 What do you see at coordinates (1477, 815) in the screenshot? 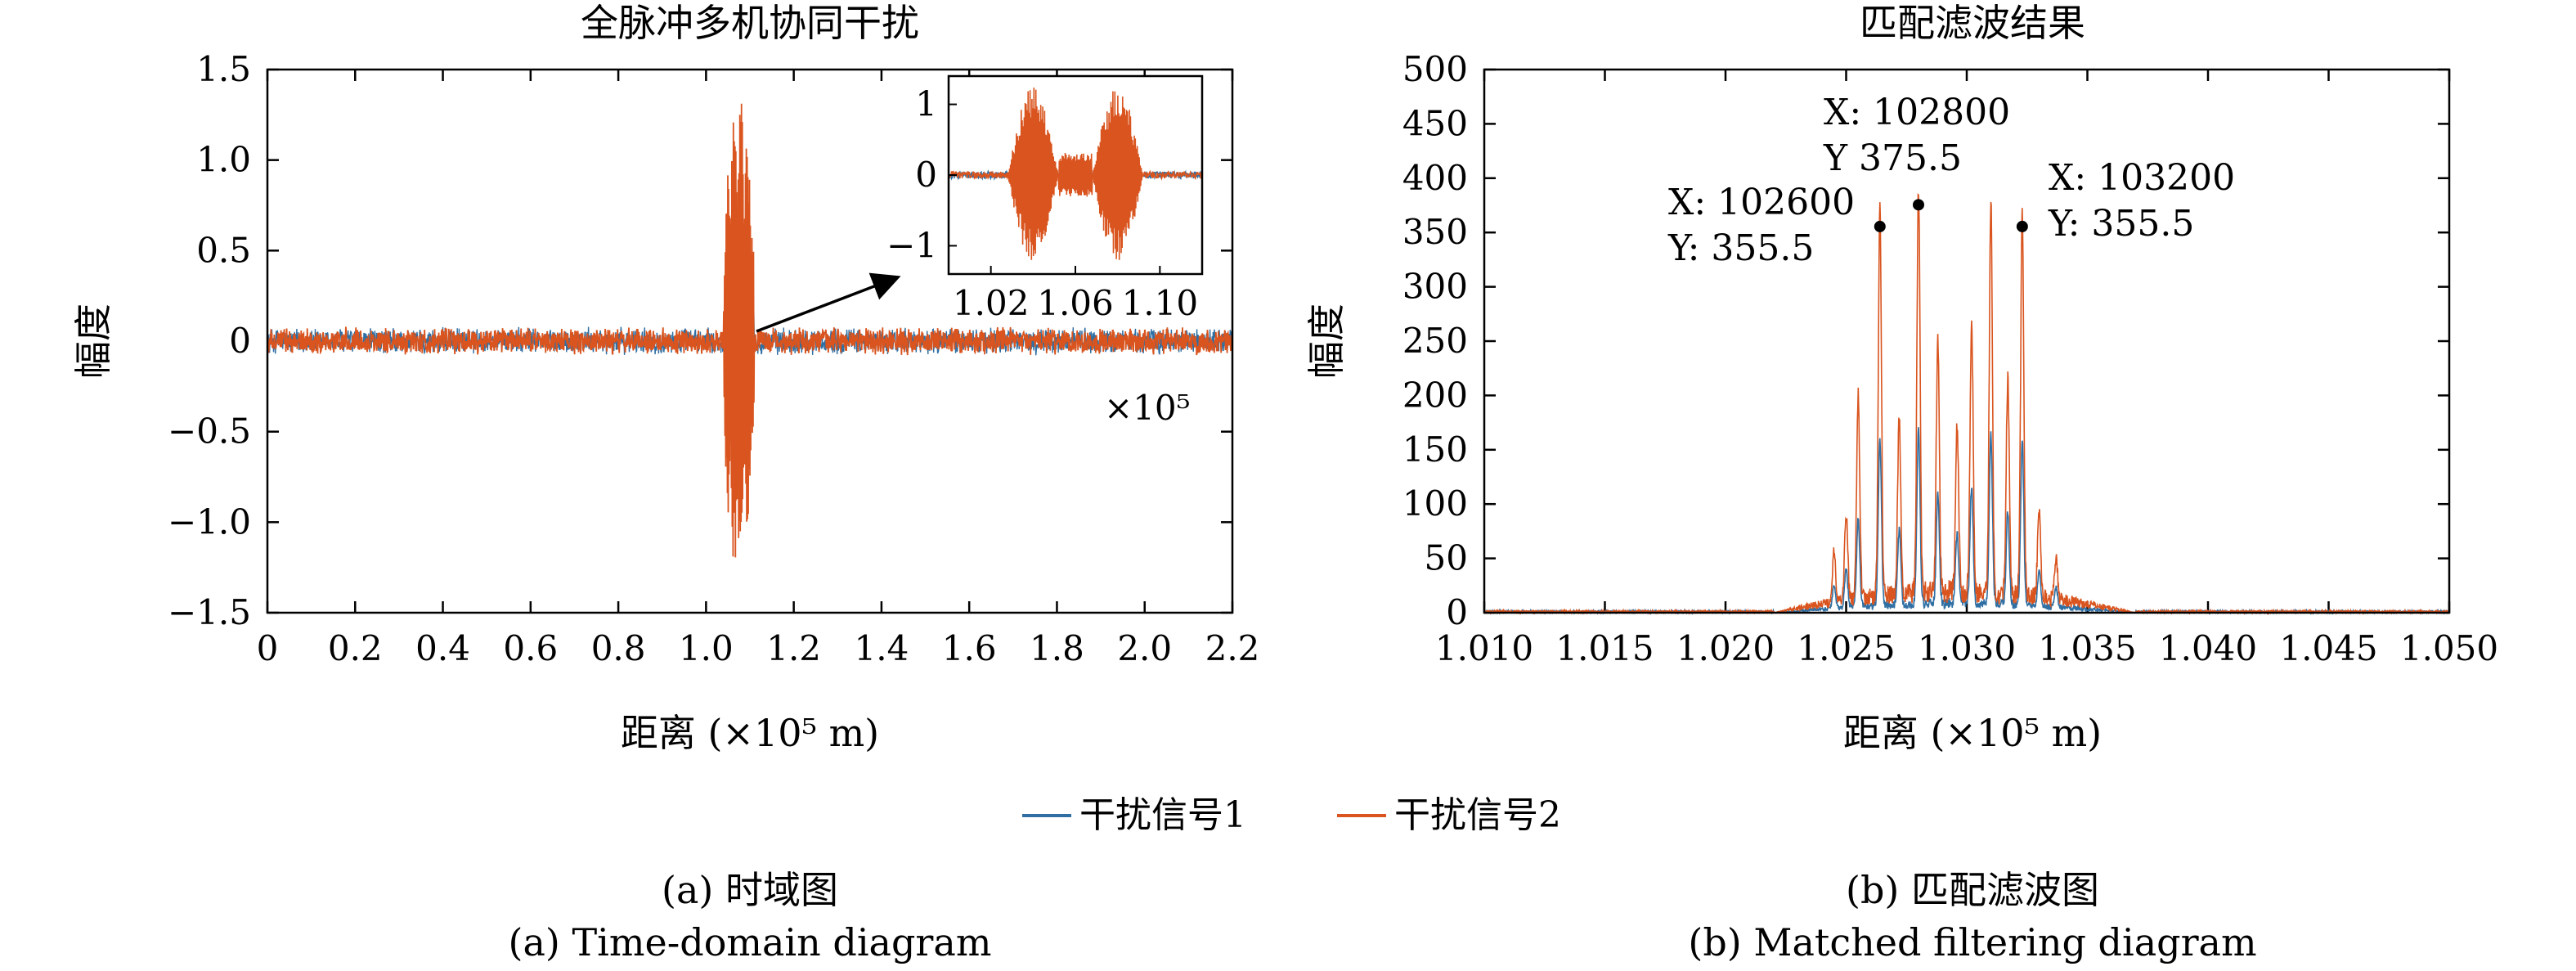
I see `legend-label-series-2: 干扰信号2` at bounding box center [1477, 815].